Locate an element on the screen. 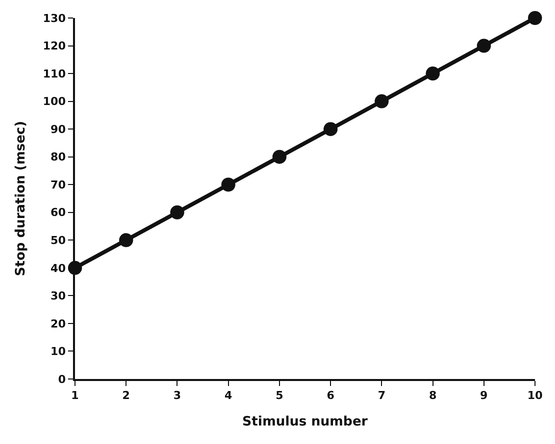  y-tick-label: 40 is located at coordinates (58, 268).